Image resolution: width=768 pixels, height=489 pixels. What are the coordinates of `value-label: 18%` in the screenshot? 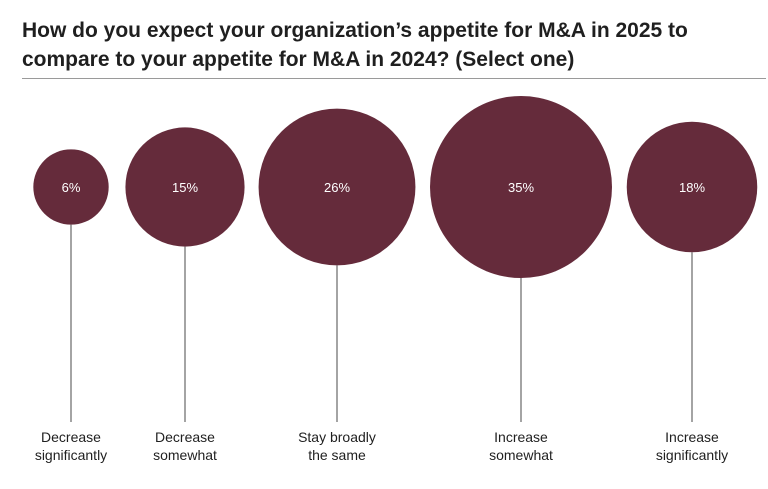 It's located at (692, 187).